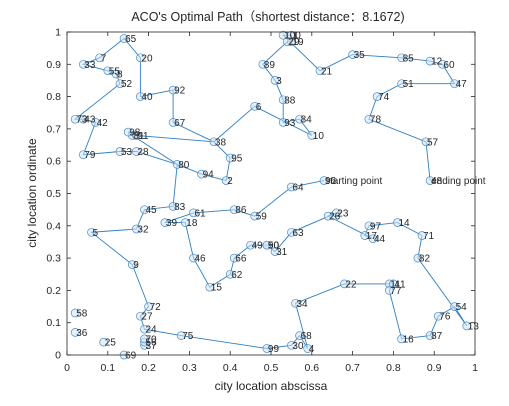  What do you see at coordinates (53, 259) in the screenshot?
I see `y-tick-label: 0.3` at bounding box center [53, 259].